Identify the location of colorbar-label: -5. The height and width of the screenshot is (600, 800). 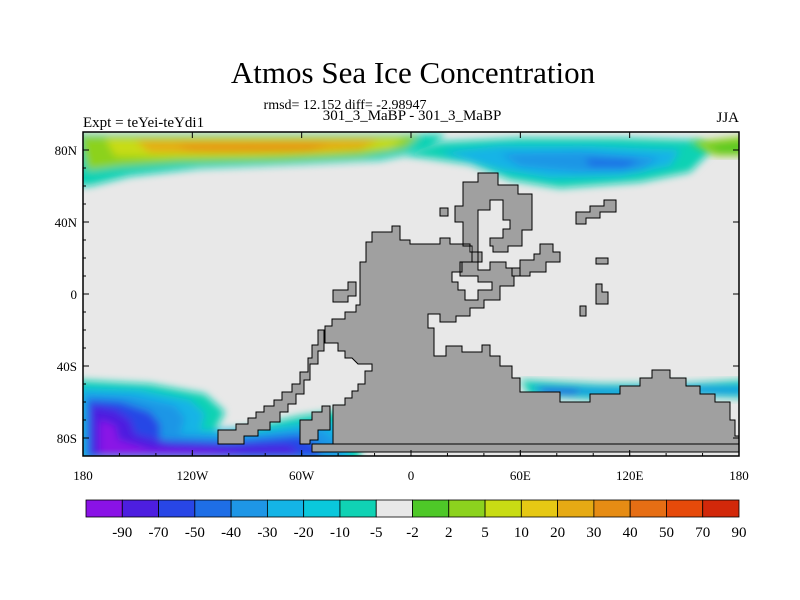
(376, 533).